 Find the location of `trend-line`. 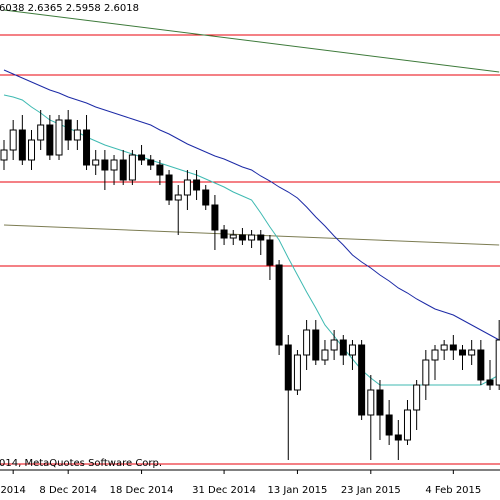

trend-line is located at coordinates (251, 41).